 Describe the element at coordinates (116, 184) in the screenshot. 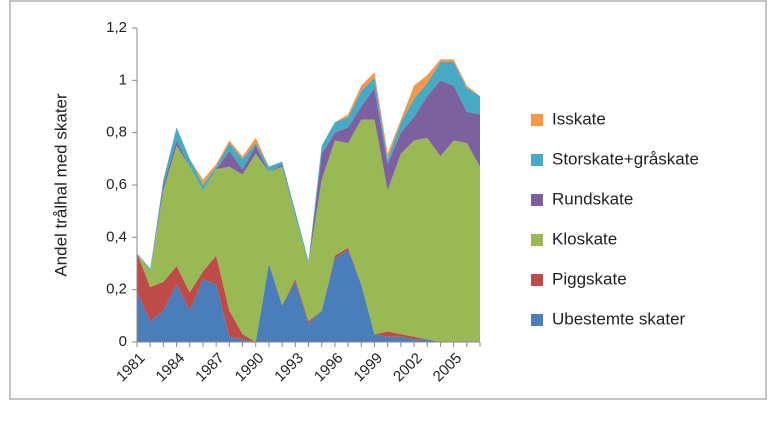

I see `y-tick-label: 0,6` at that location.